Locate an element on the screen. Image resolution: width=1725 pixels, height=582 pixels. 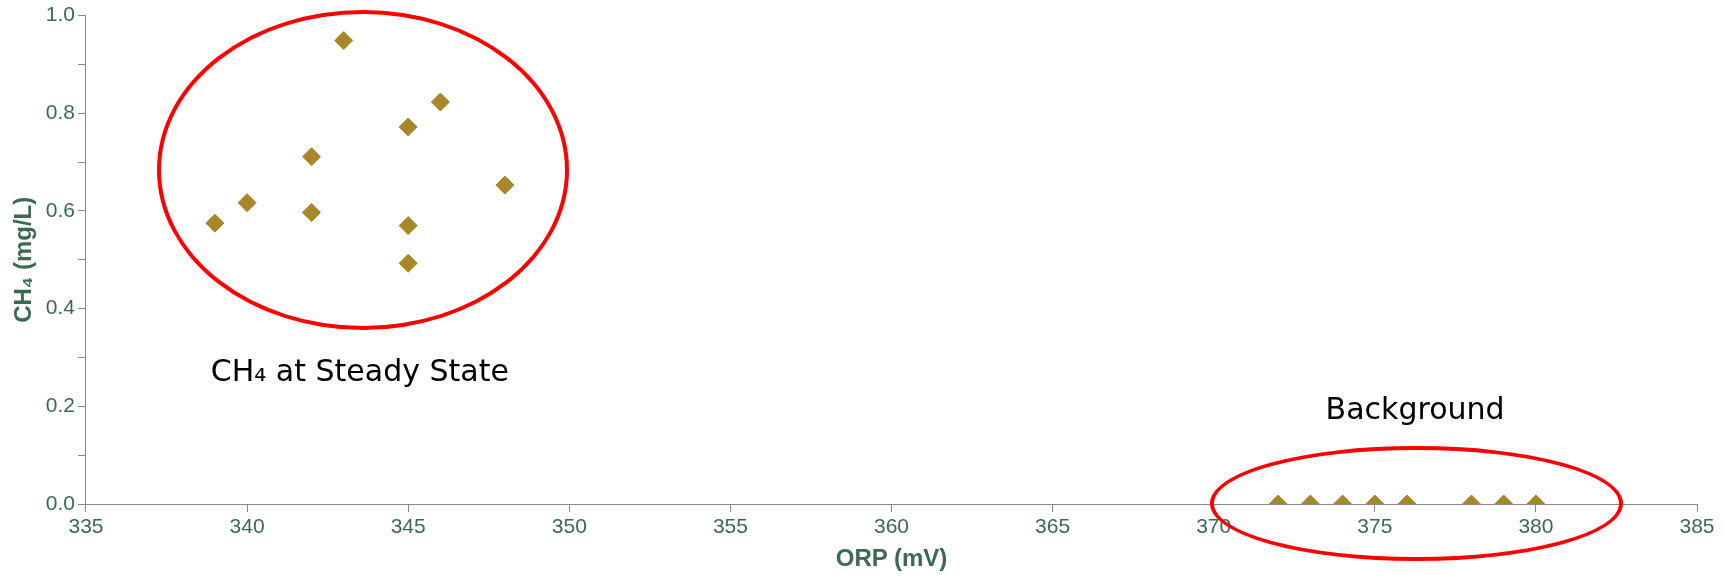
annotation: Background is located at coordinates (1415, 408).